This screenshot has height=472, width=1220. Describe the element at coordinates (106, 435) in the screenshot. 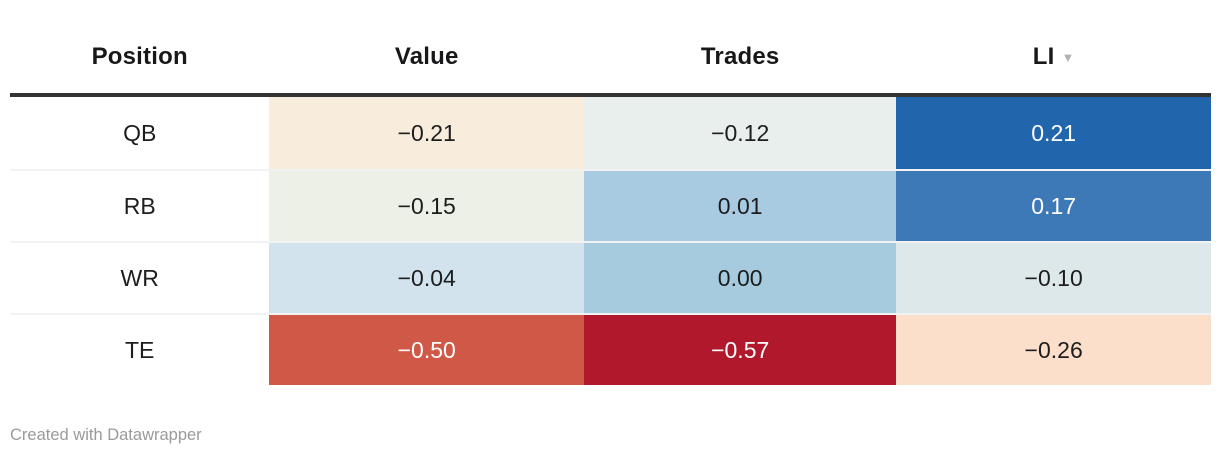

I see `datawrapper-credit: Created with Datawrapper` at that location.